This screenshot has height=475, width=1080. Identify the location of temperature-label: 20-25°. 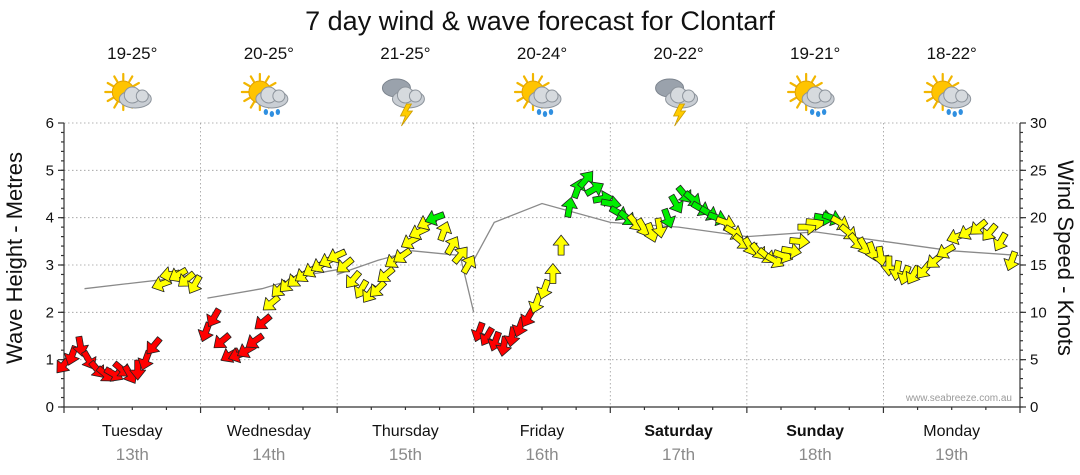
(269, 53).